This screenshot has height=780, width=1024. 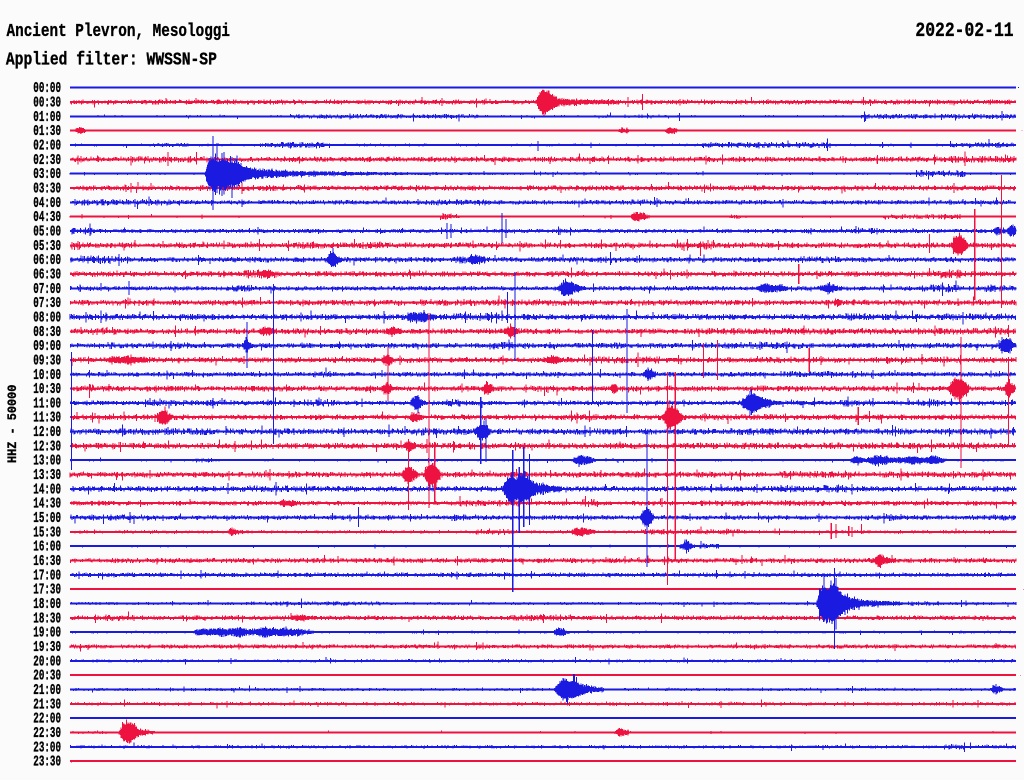 I want to click on svg-text: 06:30, so click(x=47, y=276).